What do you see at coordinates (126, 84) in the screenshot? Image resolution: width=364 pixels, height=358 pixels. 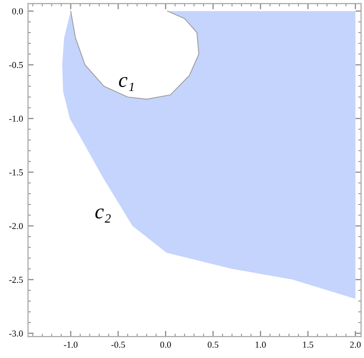 I see `annotation: c₁` at bounding box center [126, 84].